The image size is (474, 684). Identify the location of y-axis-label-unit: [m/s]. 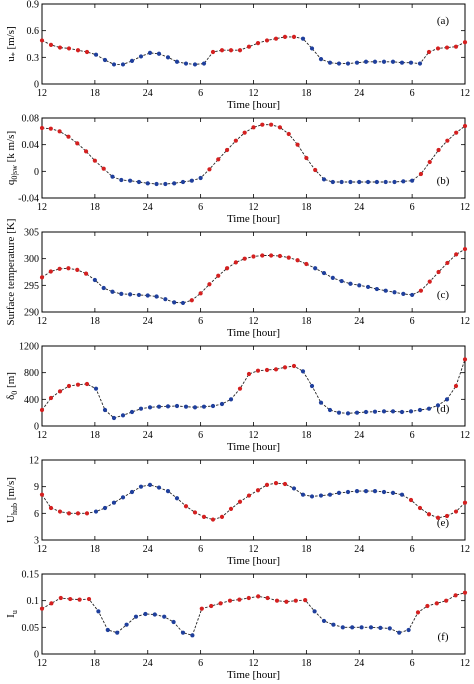
(11, 490).